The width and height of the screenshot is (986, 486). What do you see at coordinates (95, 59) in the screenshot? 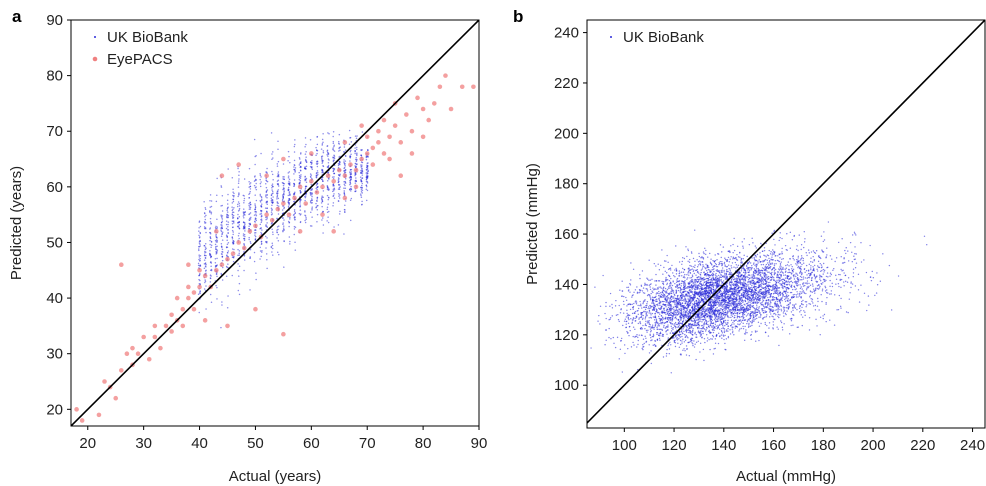
I see `legend-marker` at bounding box center [95, 59].